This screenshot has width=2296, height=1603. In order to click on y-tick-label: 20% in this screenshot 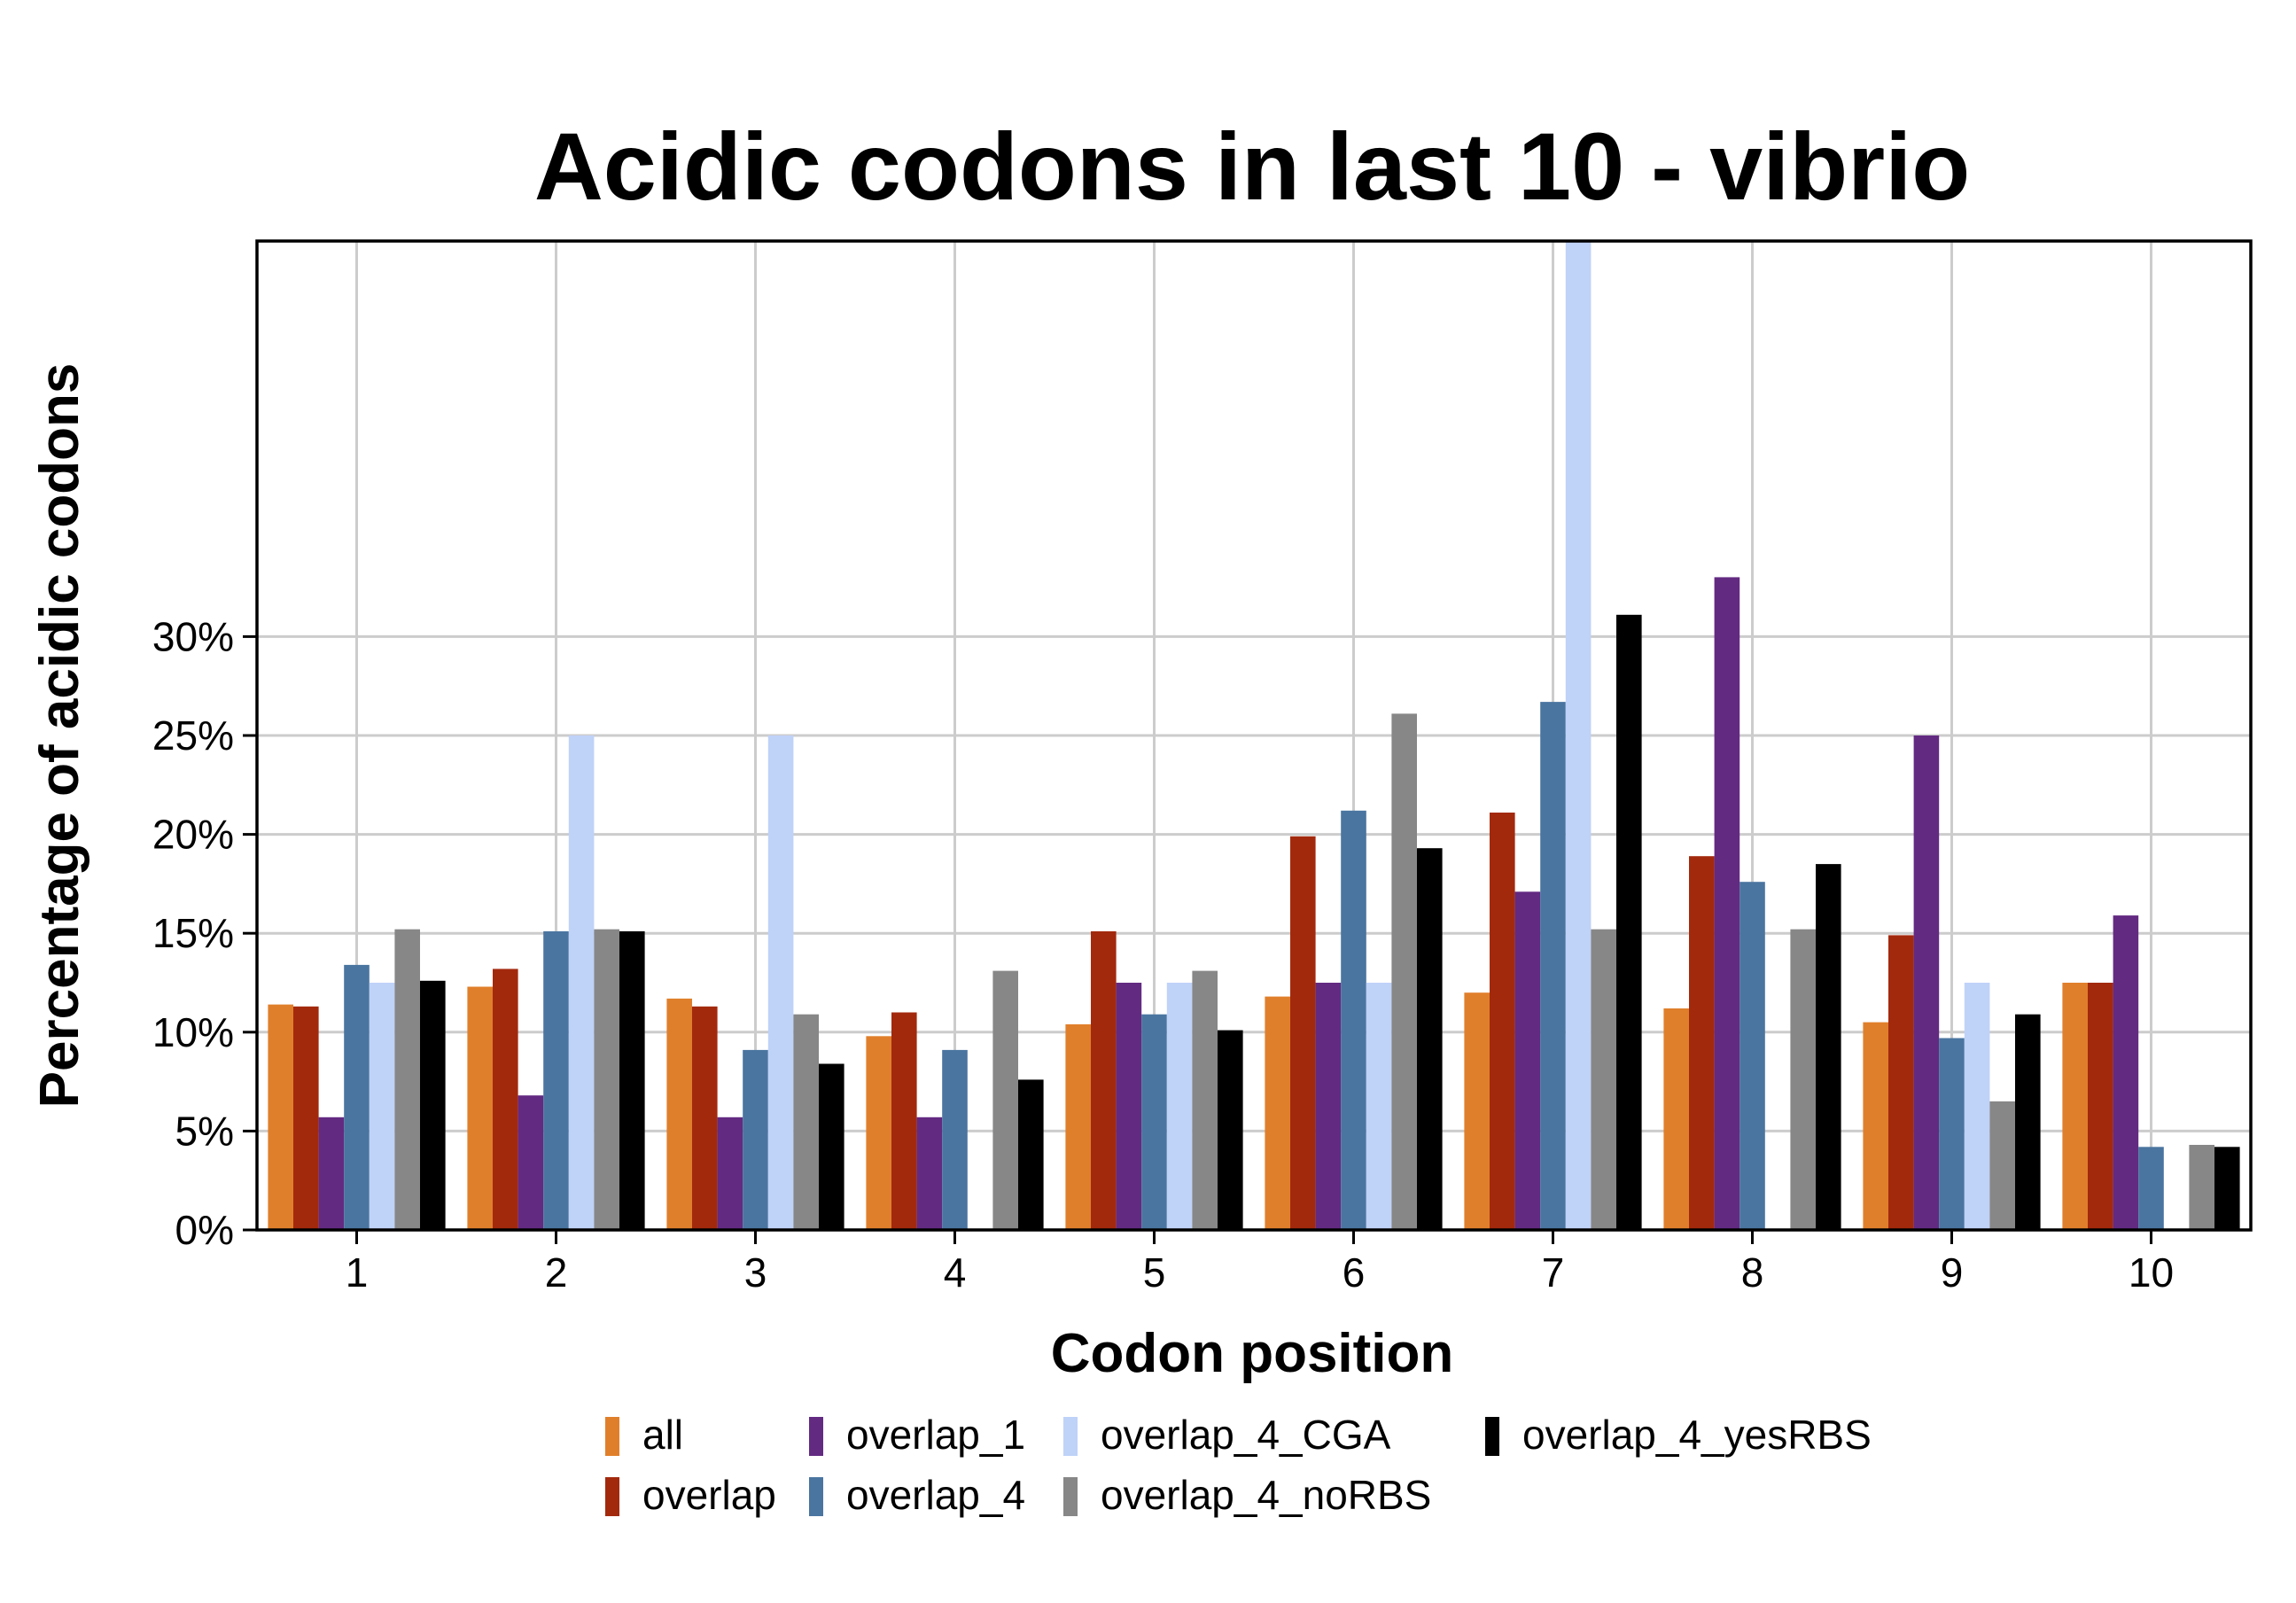, I will do `click(193, 835)`.